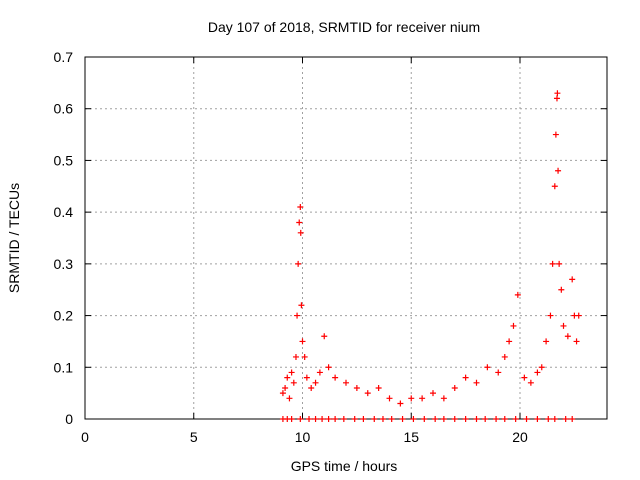 The width and height of the screenshot is (640, 480). What do you see at coordinates (194, 437) in the screenshot?
I see `x-tick-label: 5` at bounding box center [194, 437].